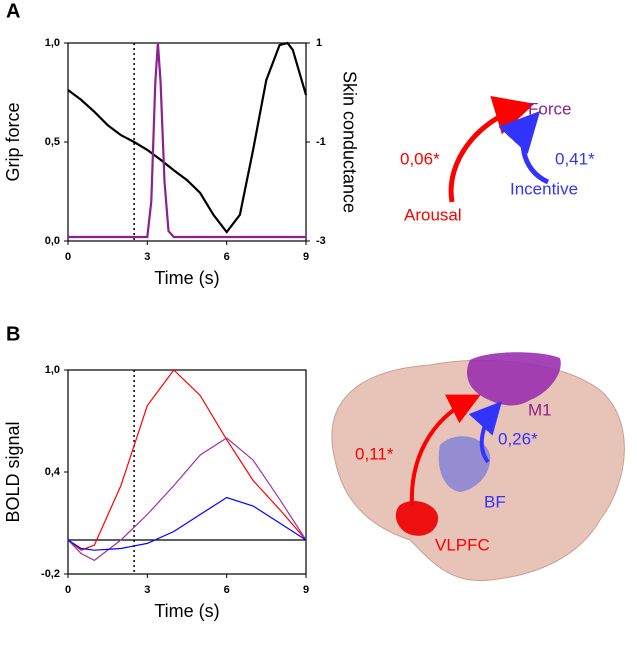  What do you see at coordinates (433, 214) in the screenshot?
I see `node-label: Arousal` at bounding box center [433, 214].